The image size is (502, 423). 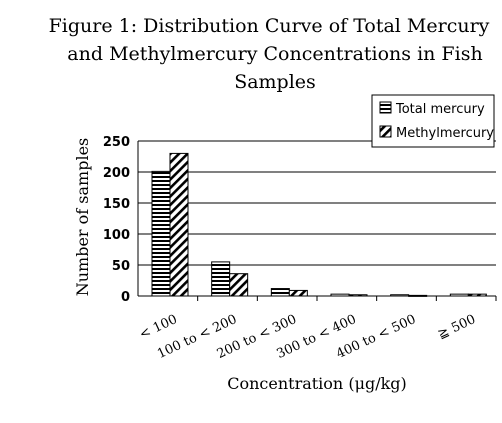 What do you see at coordinates (445, 133) in the screenshot?
I see `legend-label: Methylmercury` at bounding box center [445, 133].